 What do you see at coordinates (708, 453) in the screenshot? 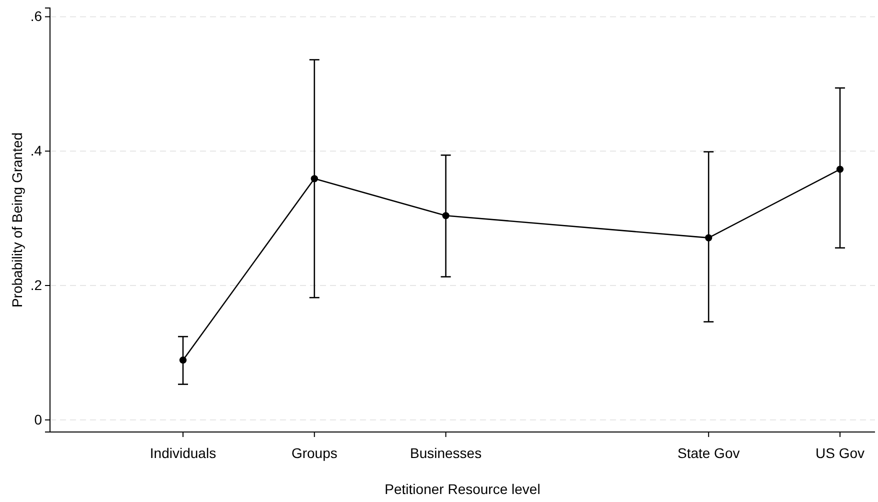
I see `x-tick-label: State Gov` at bounding box center [708, 453].